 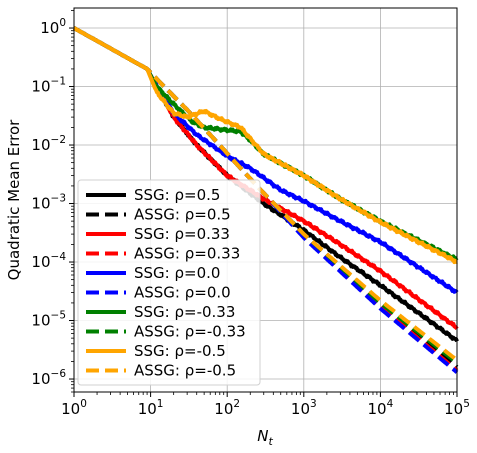 I want to click on legend-label: SSG: ρ=-0.5, so click(x=180, y=351).